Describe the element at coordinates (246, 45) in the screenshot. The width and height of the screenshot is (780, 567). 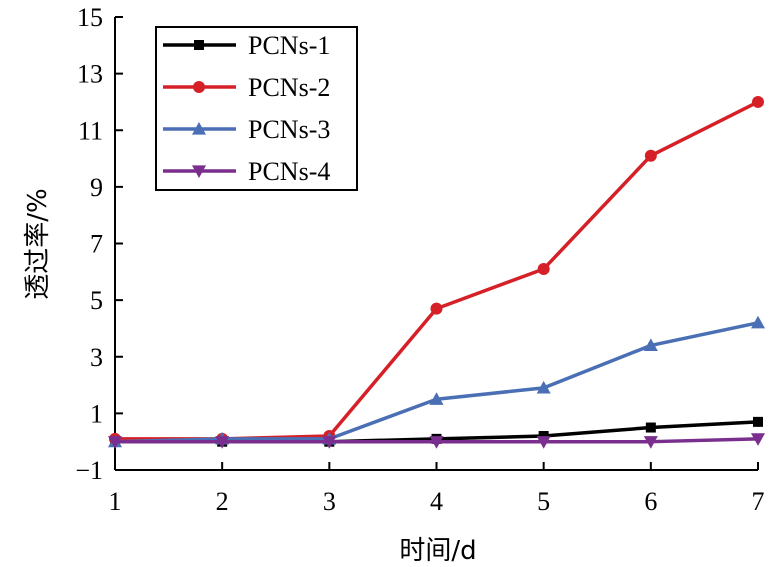
I see `legend-item: PCNs-1` at that location.